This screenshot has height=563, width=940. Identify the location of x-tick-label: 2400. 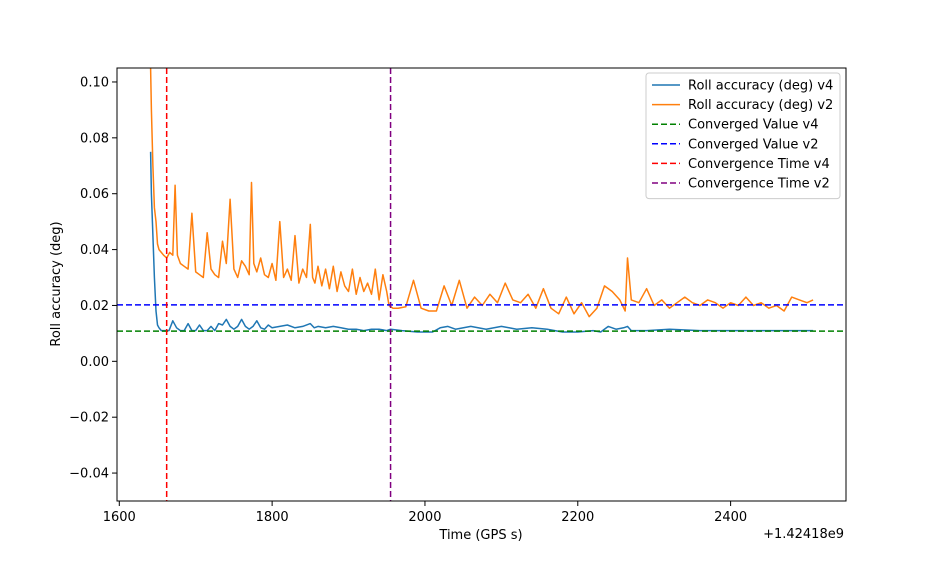
(730, 517).